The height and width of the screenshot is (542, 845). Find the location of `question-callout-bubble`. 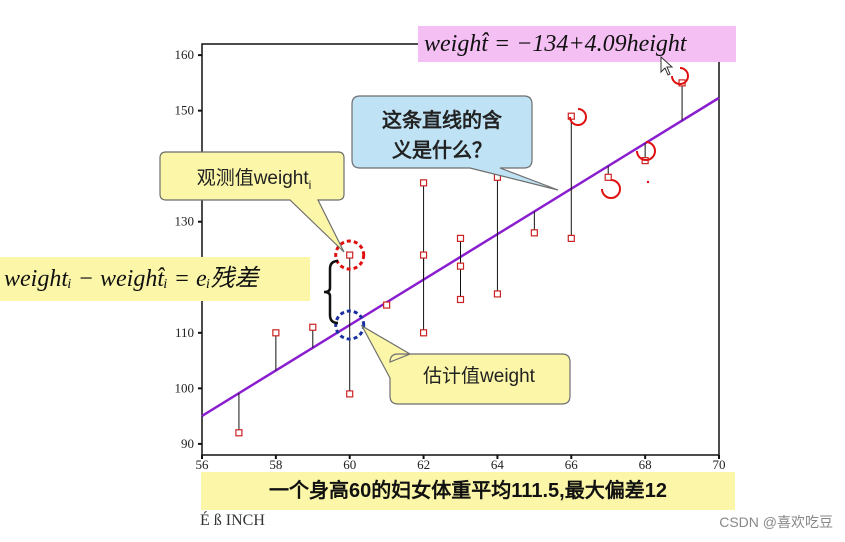

question-callout-bubble is located at coordinates (455, 143).